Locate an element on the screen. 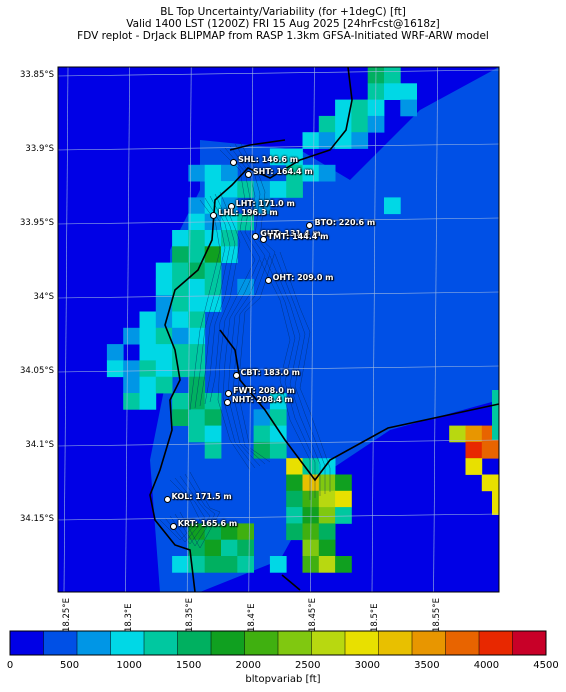 Image resolution: width=566 pixels, height=692 pixels. colorbar-swatch is located at coordinates (462, 643).